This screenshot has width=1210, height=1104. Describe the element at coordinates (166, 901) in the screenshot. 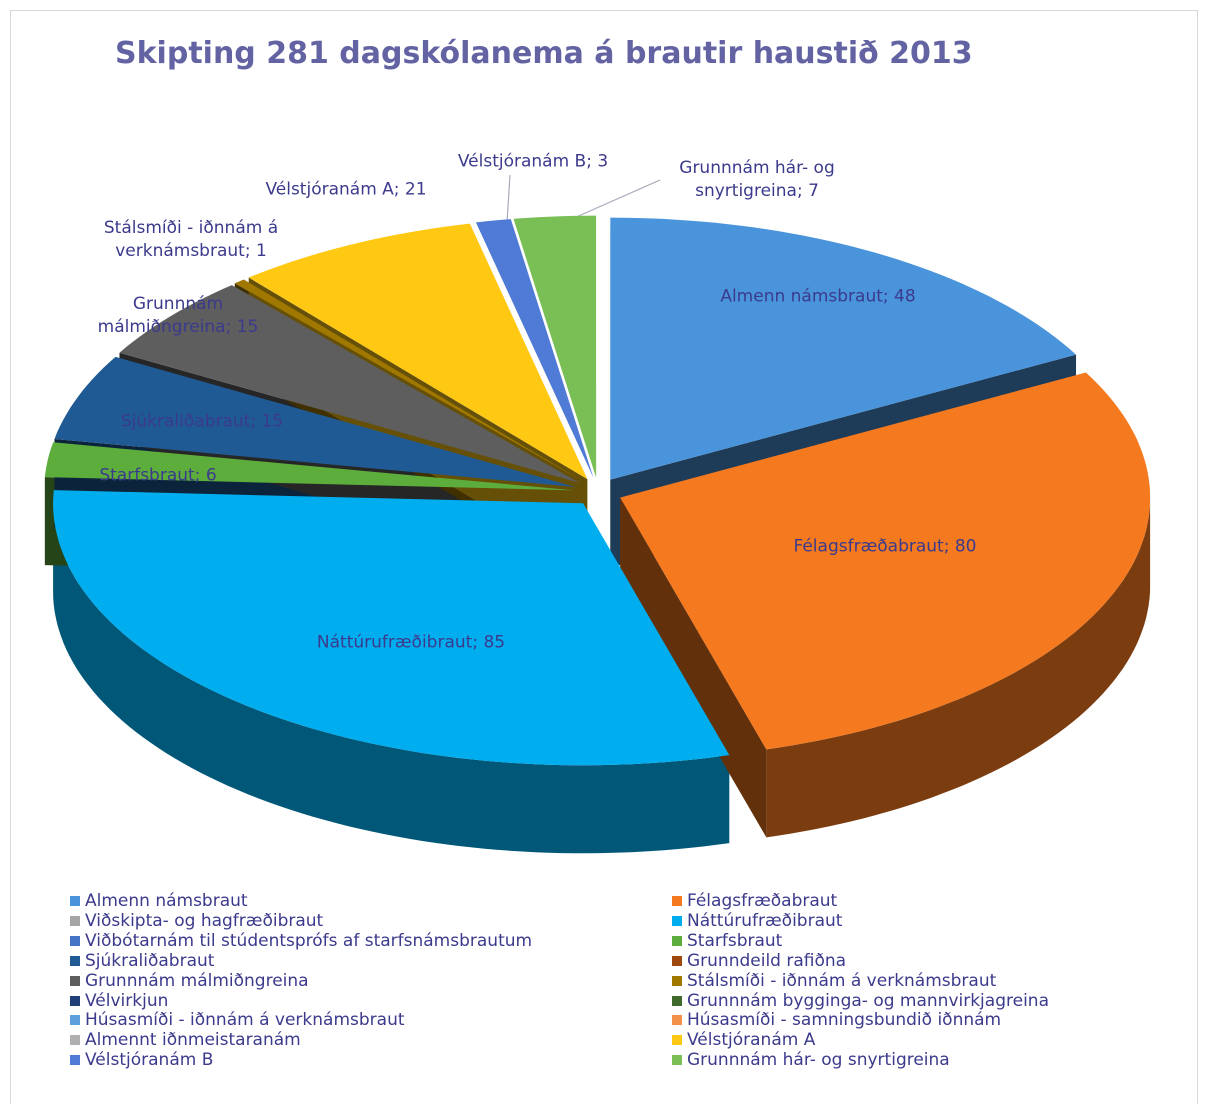

I see `legend-label: Almenn námsbraut` at that location.